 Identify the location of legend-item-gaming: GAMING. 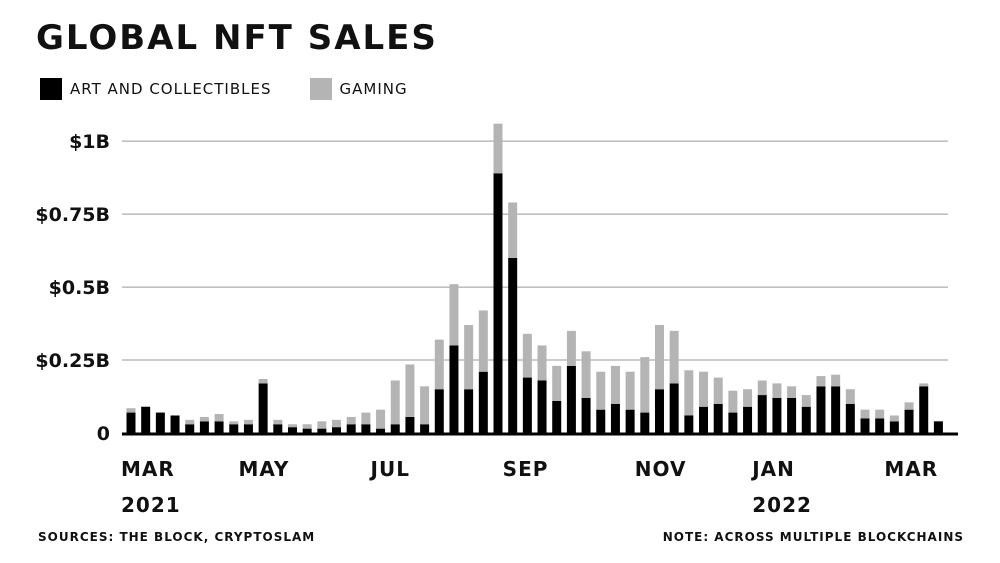
(358, 89).